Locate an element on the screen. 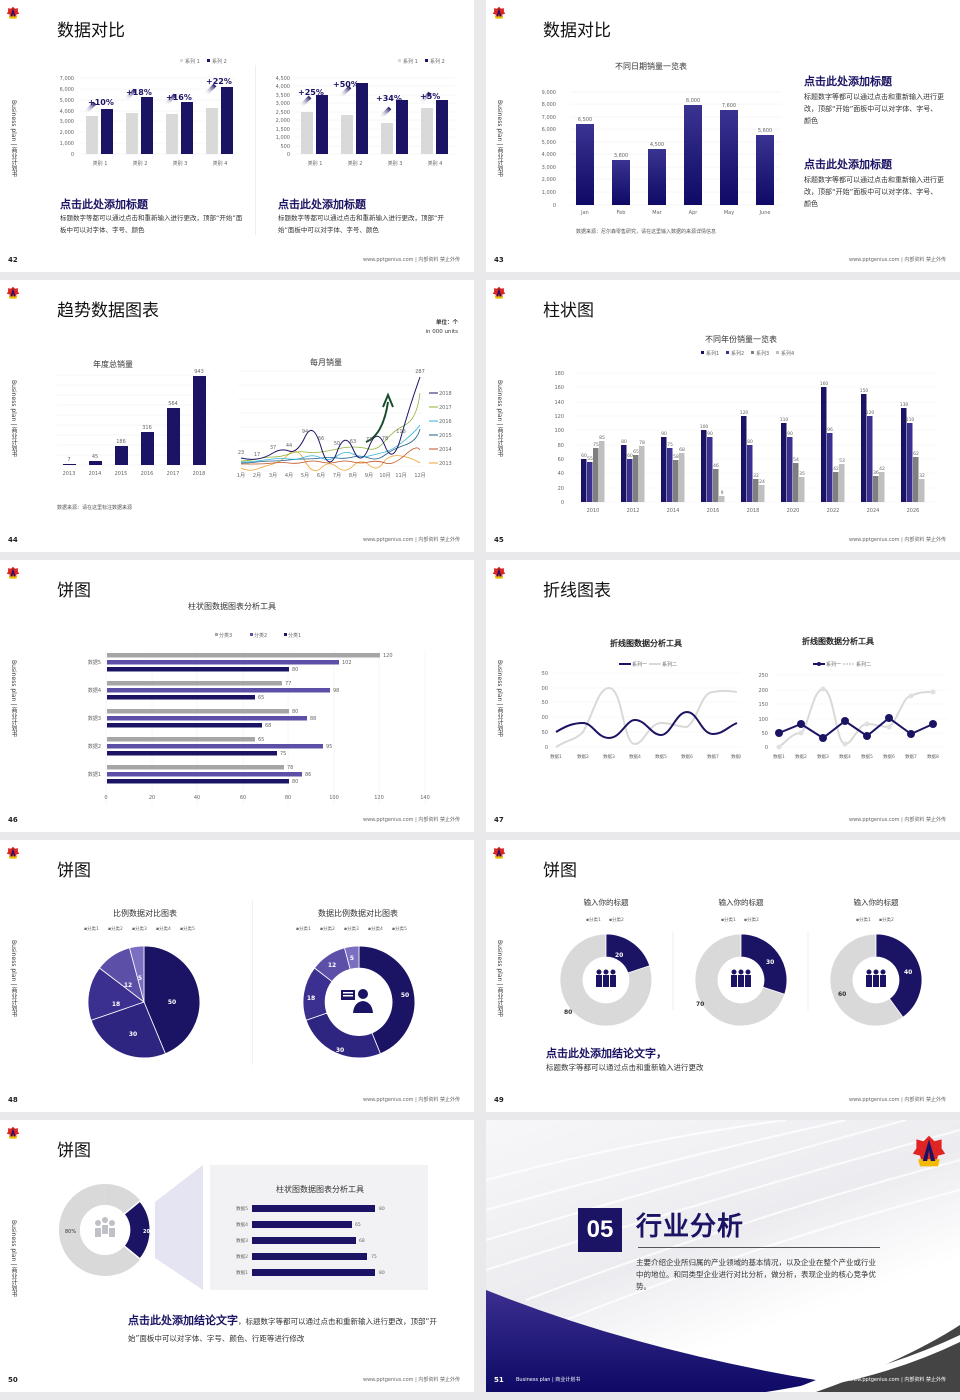  svg-text: 1,000 is located at coordinates (67, 144).